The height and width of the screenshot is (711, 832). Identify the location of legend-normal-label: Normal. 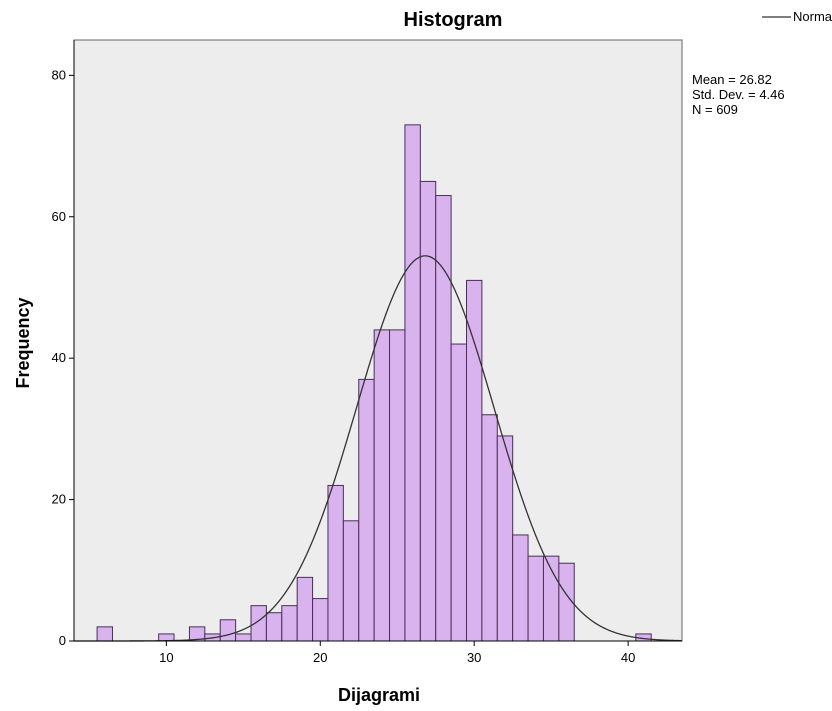
(812, 16).